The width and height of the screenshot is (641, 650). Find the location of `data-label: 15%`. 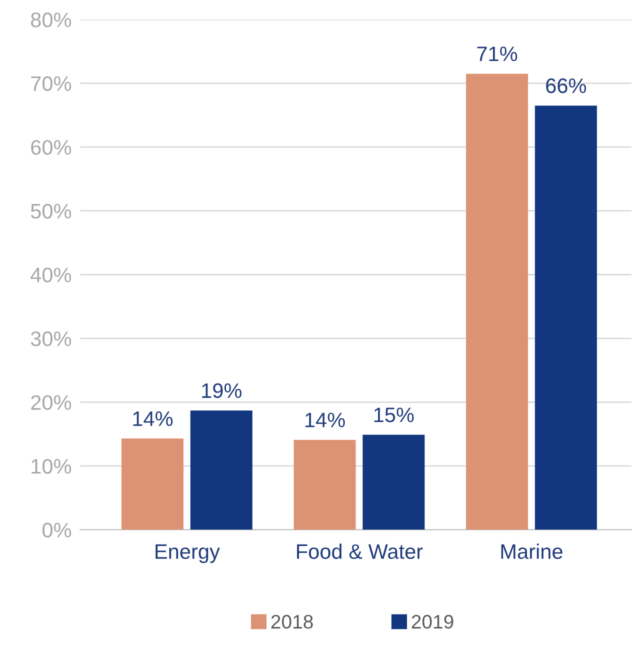

data-label: 15% is located at coordinates (394, 415).